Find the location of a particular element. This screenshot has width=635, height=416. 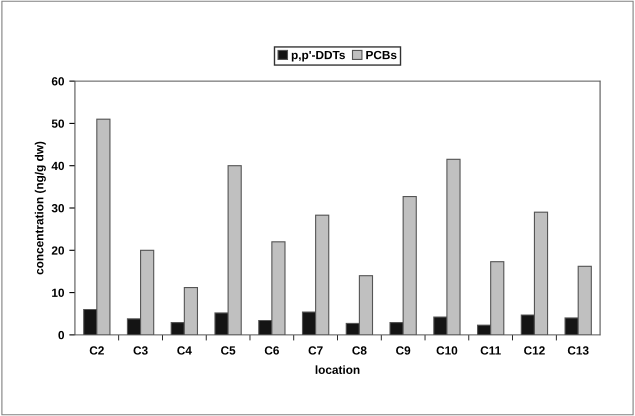

y-axis-title: concentration (ng/g dw) is located at coordinates (40, 208).